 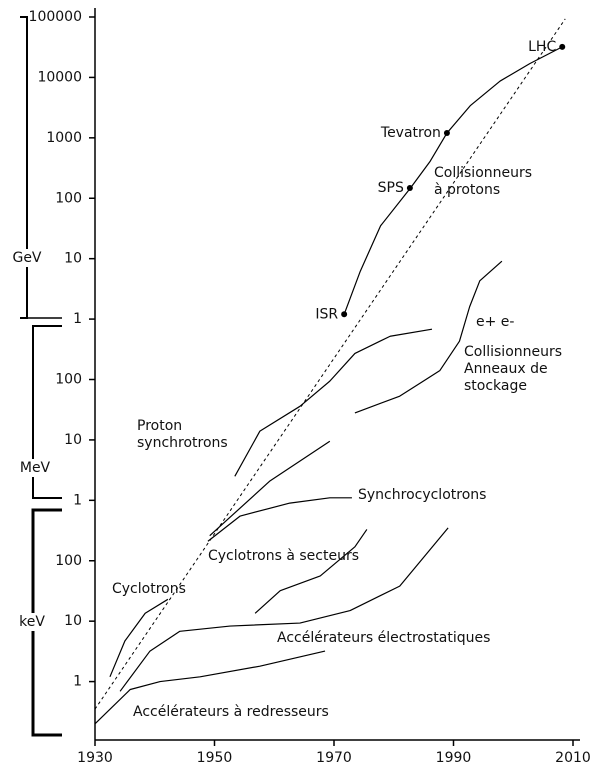 What do you see at coordinates (495, 386) in the screenshot?
I see `series-label: stockage` at bounding box center [495, 386].